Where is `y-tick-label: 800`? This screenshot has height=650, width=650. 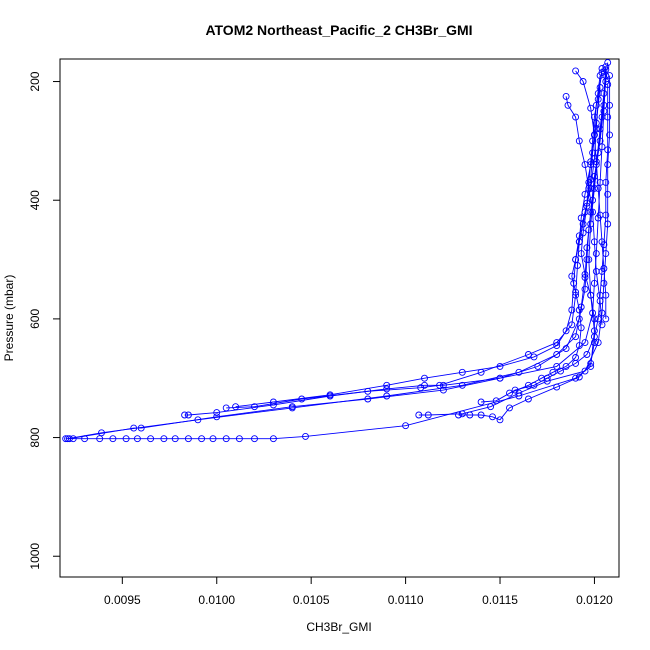 y-tick-label: 800 is located at coordinates (35, 437).